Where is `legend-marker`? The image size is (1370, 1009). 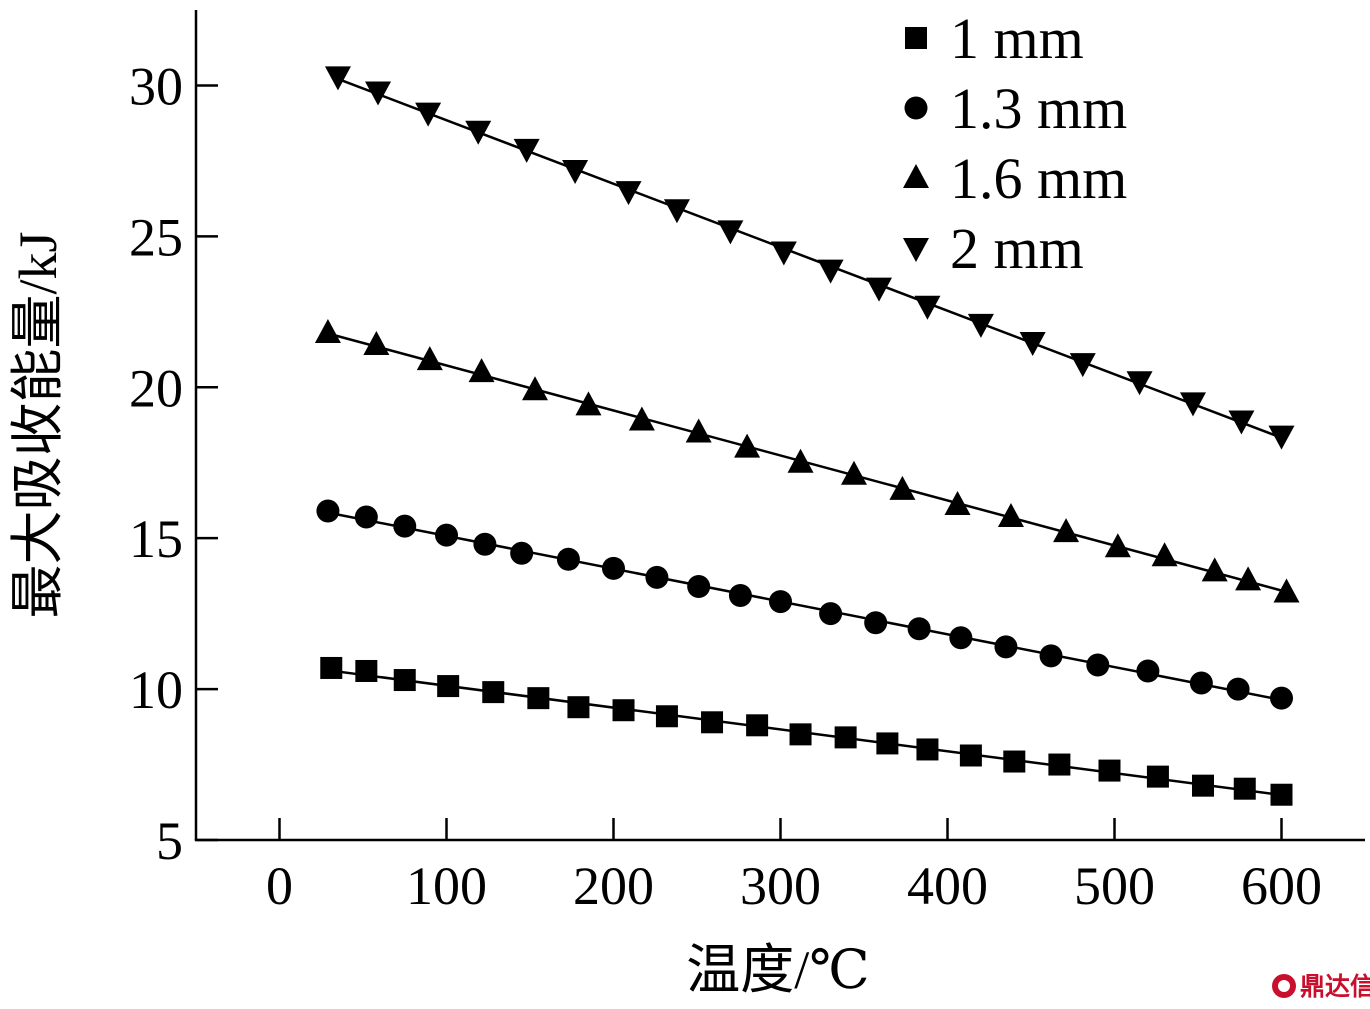 legend-marker is located at coordinates (916, 250).